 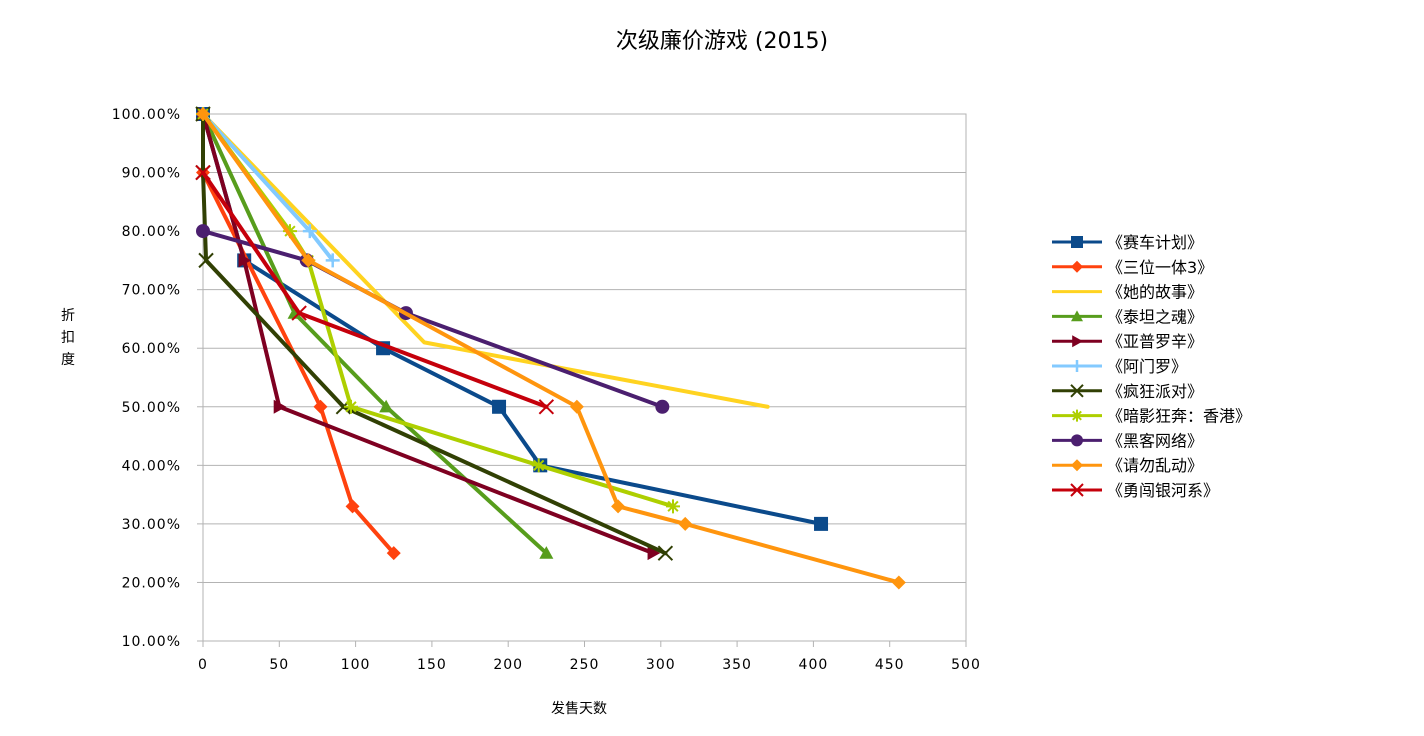 I want to click on x-axis-ticks: 0 50 100 150 200 250 300 350 400 450 500, so click(x=589, y=657).